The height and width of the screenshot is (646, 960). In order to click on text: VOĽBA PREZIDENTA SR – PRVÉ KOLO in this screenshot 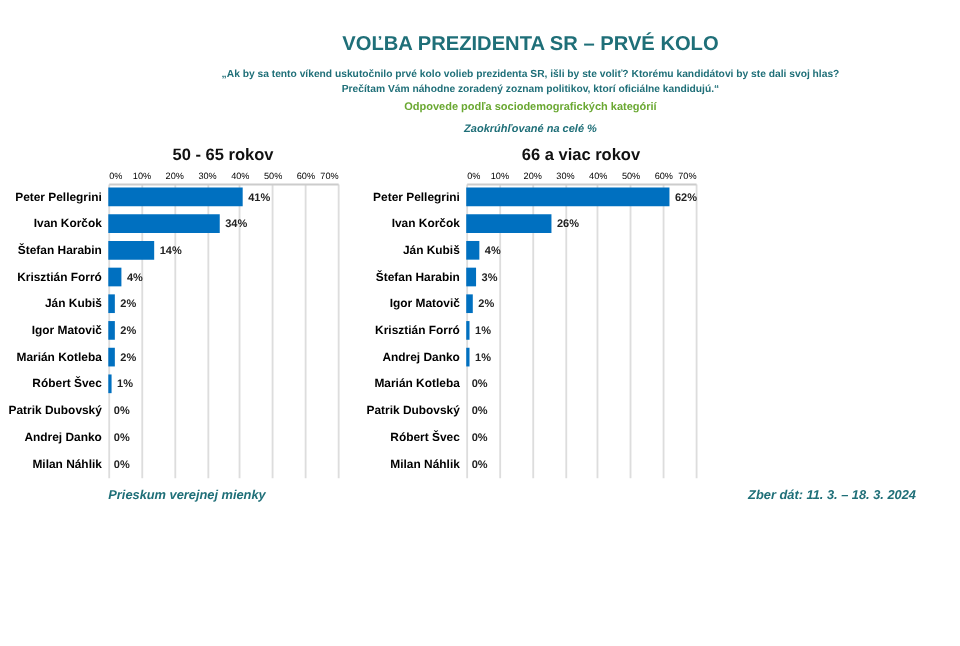, I will do `click(530, 43)`.